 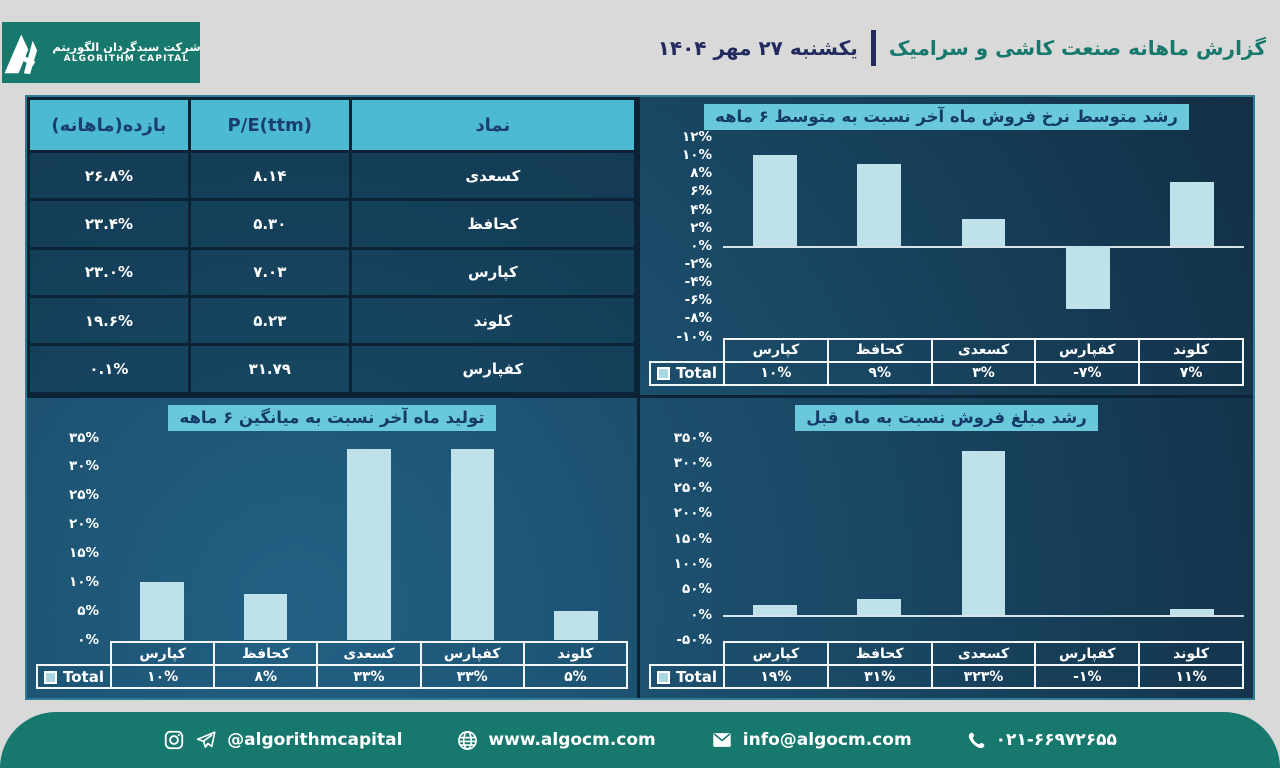 What do you see at coordinates (269, 320) in the screenshot?
I see `pe-cell: ۵.۲۳` at bounding box center [269, 320].